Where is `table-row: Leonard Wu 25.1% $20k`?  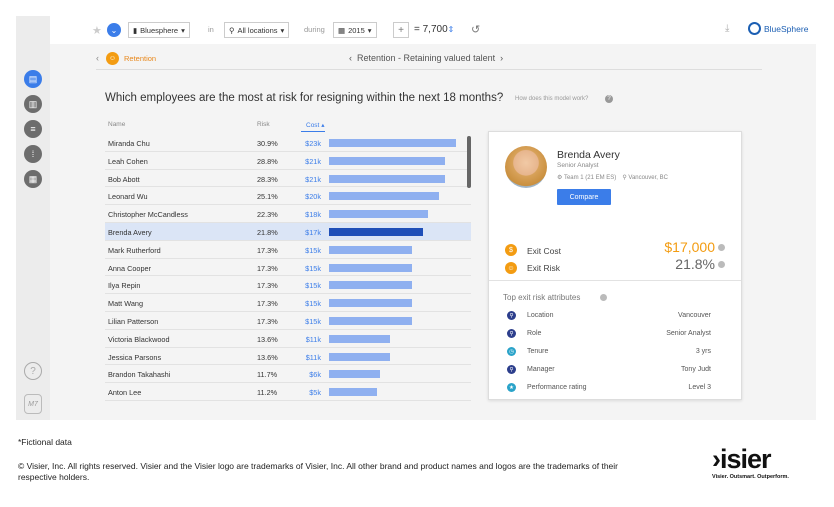 table-row: Leonard Wu 25.1% $20k is located at coordinates (288, 196).